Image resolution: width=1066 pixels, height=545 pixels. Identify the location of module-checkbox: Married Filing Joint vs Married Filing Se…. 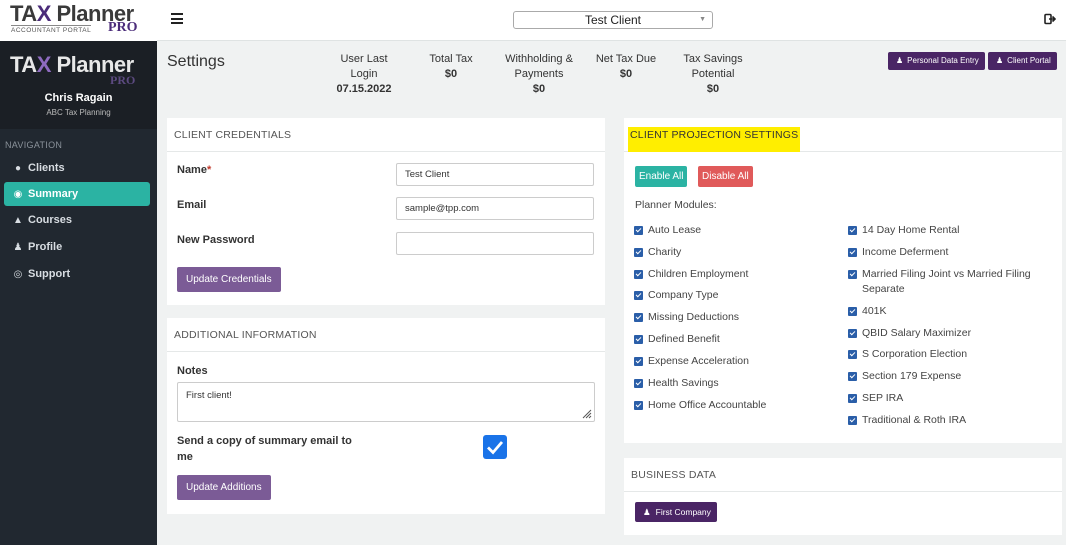
(950, 282).